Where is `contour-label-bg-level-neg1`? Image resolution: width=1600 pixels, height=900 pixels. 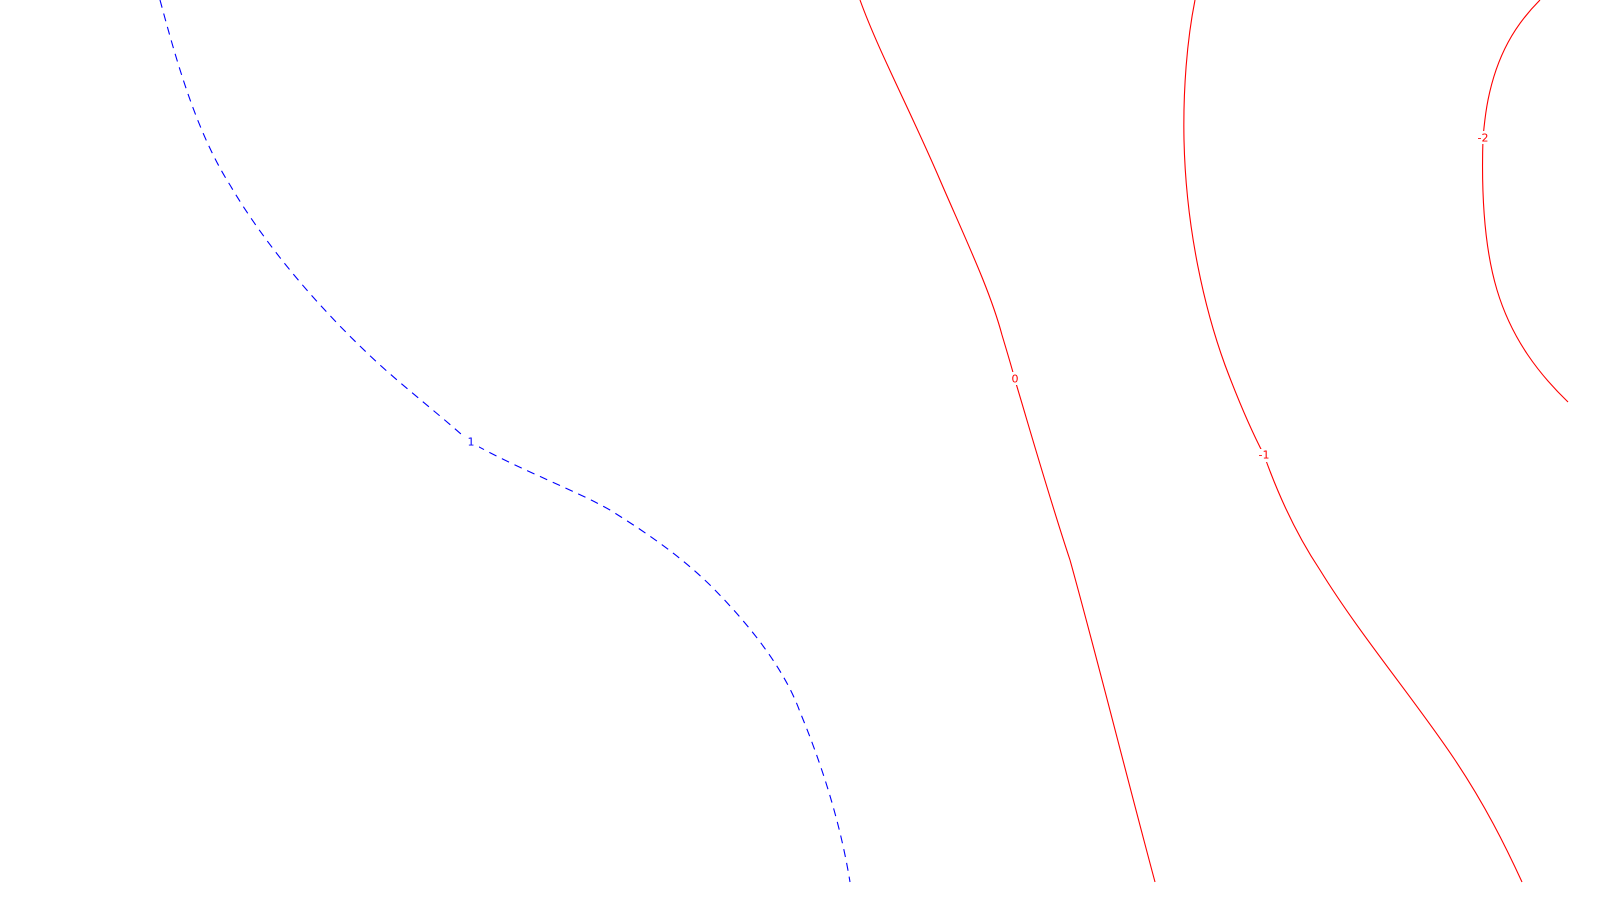 contour-label-bg-level-neg1 is located at coordinates (1264, 455).